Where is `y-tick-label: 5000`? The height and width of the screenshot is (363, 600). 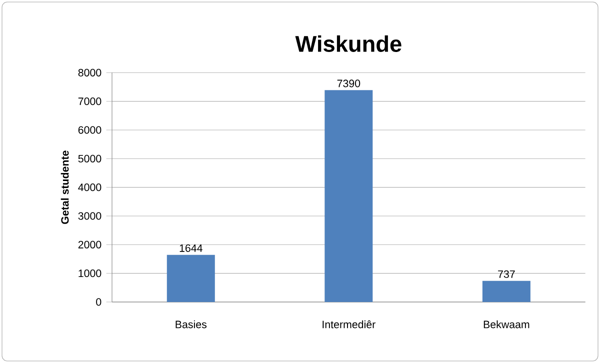 y-tick-label: 5000 is located at coordinates (90, 158).